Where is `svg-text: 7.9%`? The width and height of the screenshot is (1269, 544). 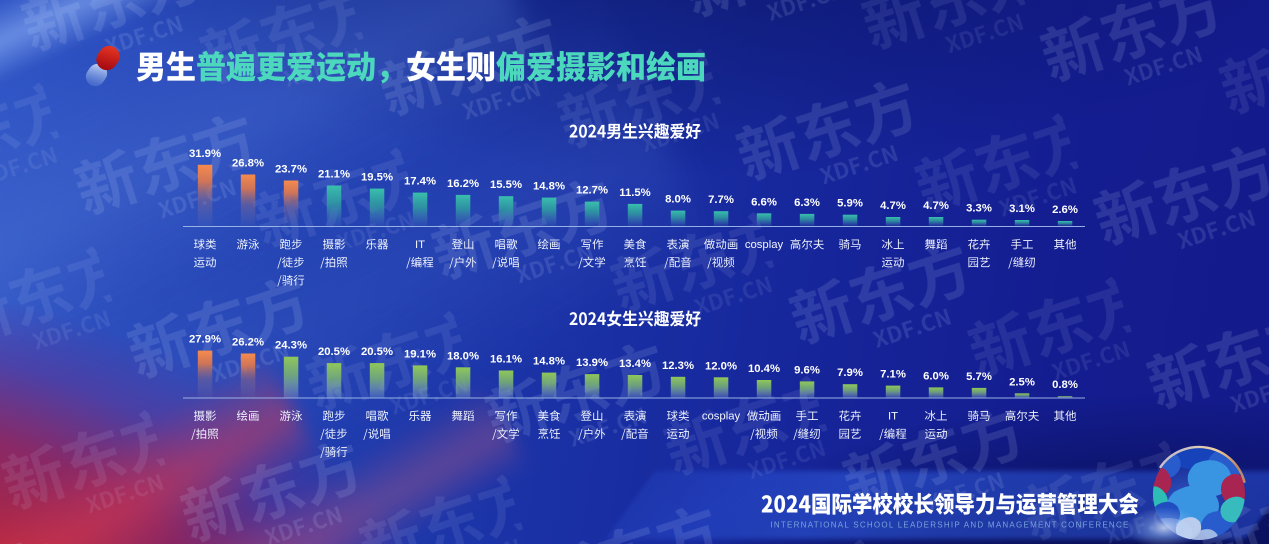 svg-text: 7.9% is located at coordinates (850, 373).